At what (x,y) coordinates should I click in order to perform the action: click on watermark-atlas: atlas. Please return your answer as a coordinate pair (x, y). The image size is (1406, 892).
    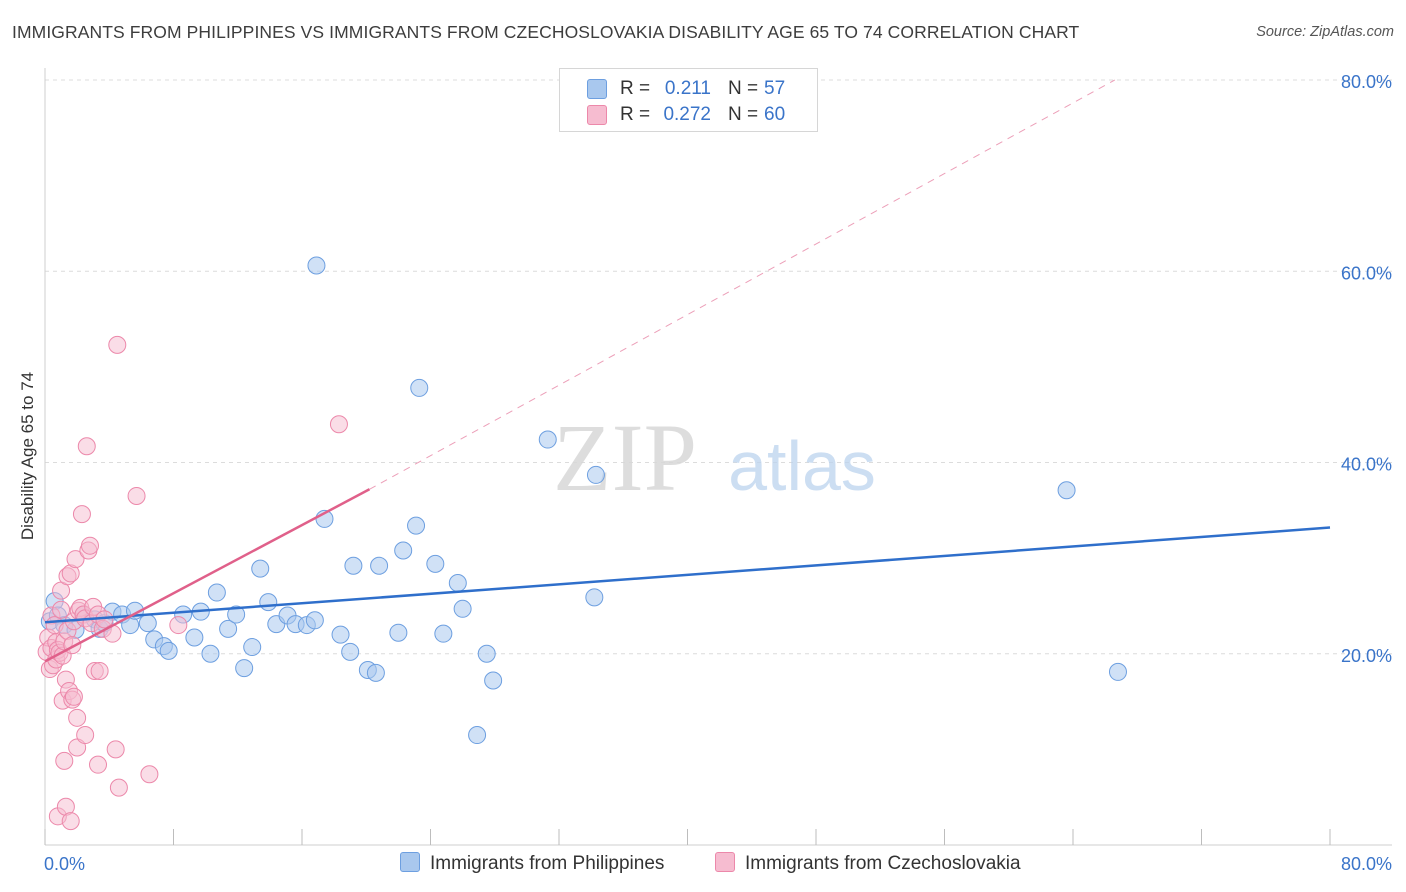
    Looking at the image, I should click on (802, 466).